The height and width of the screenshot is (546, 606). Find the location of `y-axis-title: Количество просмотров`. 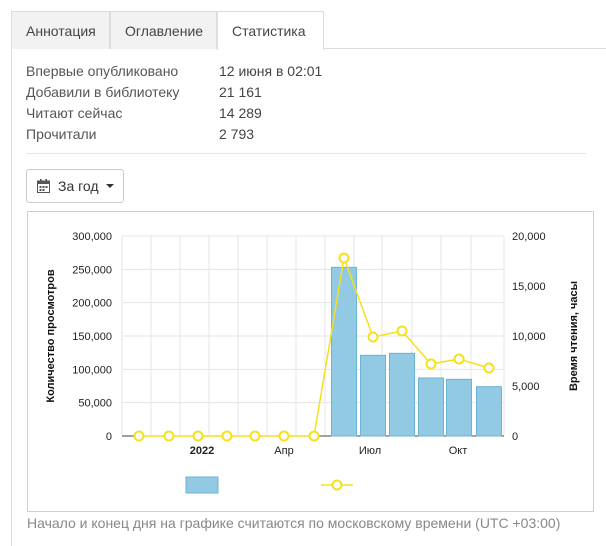

y-axis-title: Количество просмотров is located at coordinates (51, 335).